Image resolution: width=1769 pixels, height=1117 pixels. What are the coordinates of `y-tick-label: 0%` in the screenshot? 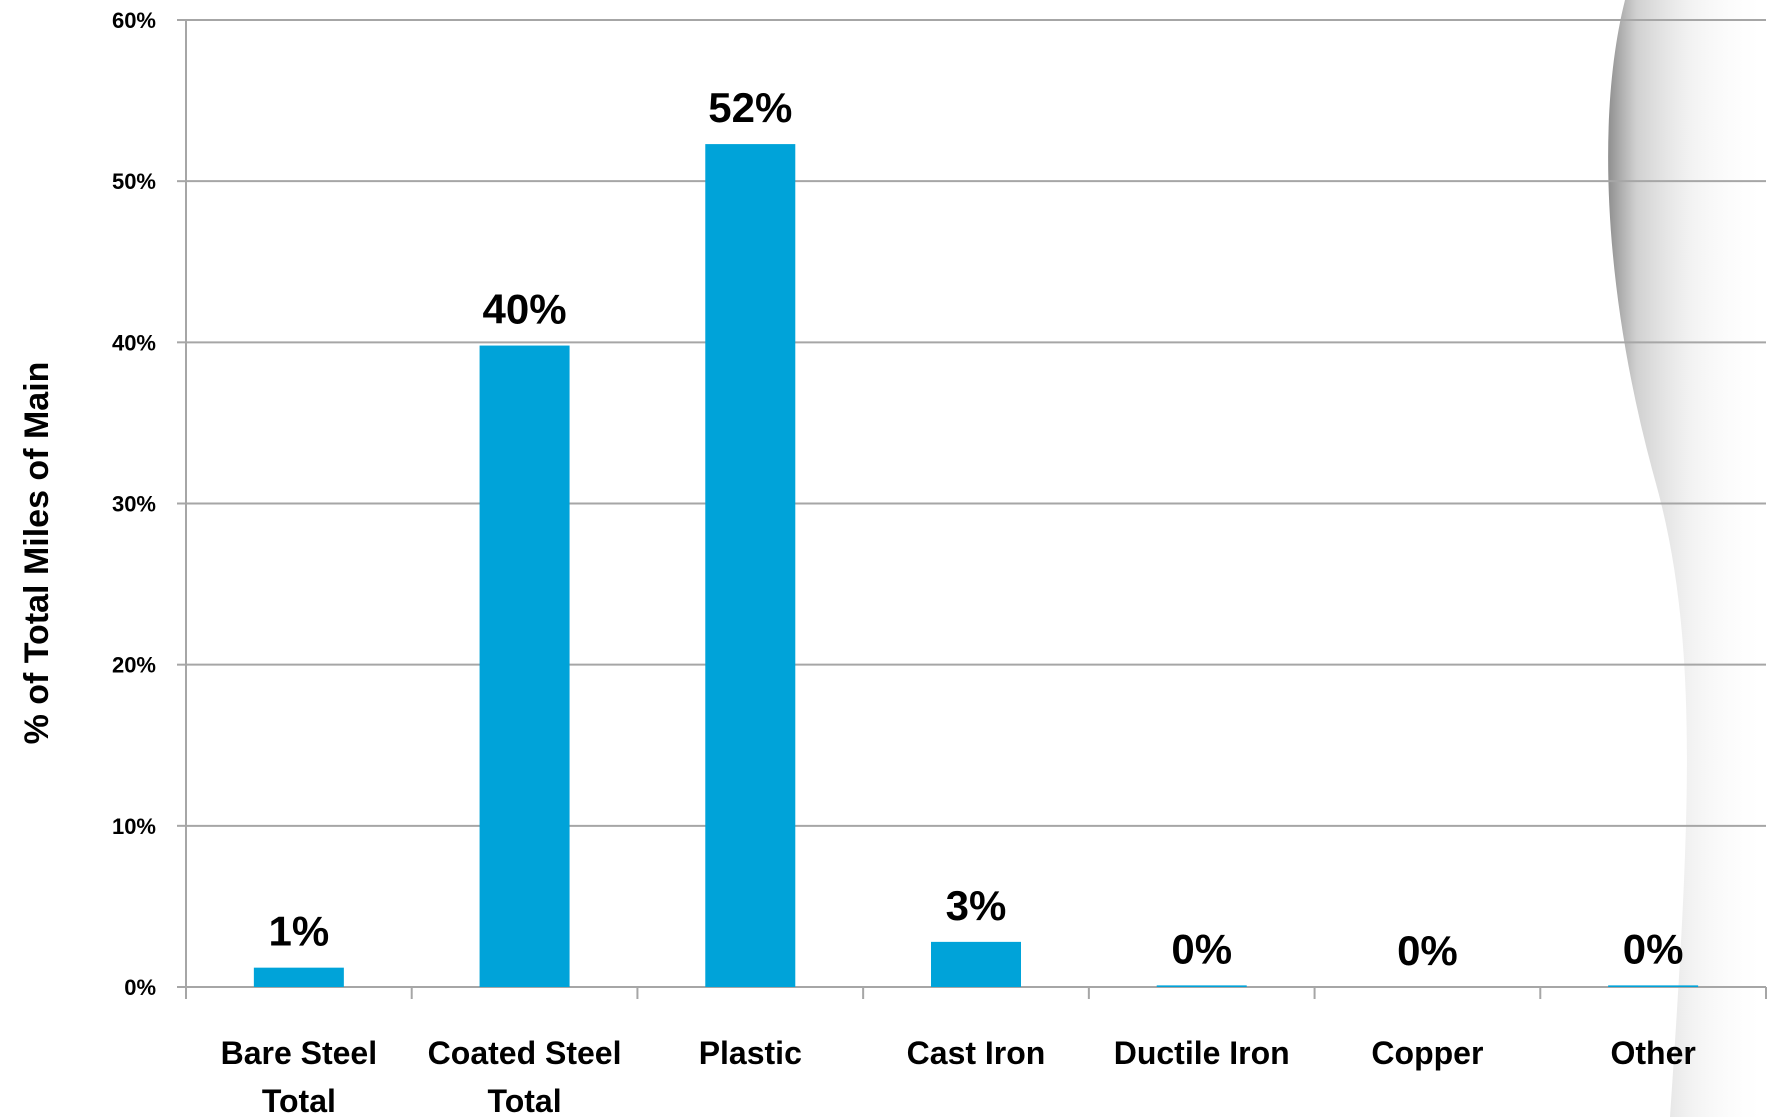 It's located at (140, 987).